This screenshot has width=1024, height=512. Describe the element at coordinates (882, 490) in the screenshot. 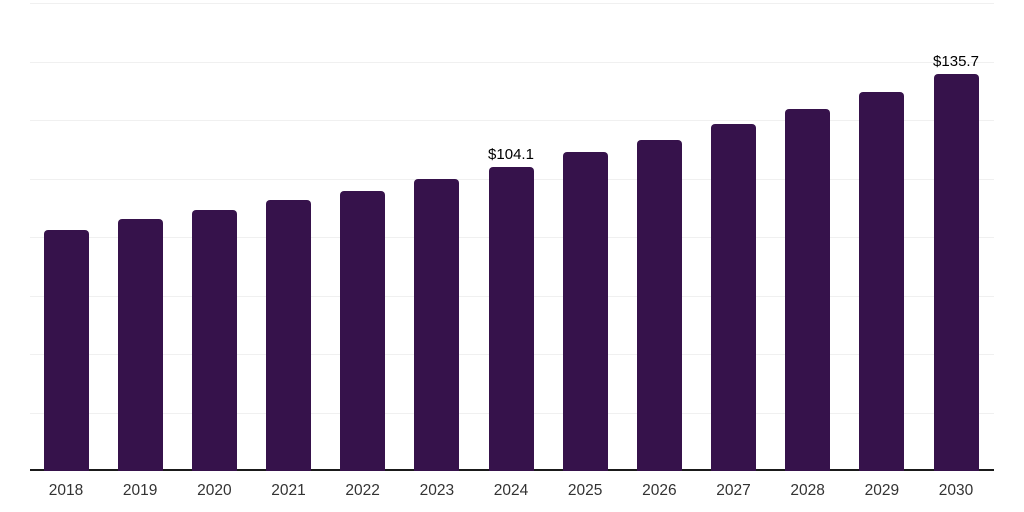

I see `x-tick-2029: 2029` at that location.